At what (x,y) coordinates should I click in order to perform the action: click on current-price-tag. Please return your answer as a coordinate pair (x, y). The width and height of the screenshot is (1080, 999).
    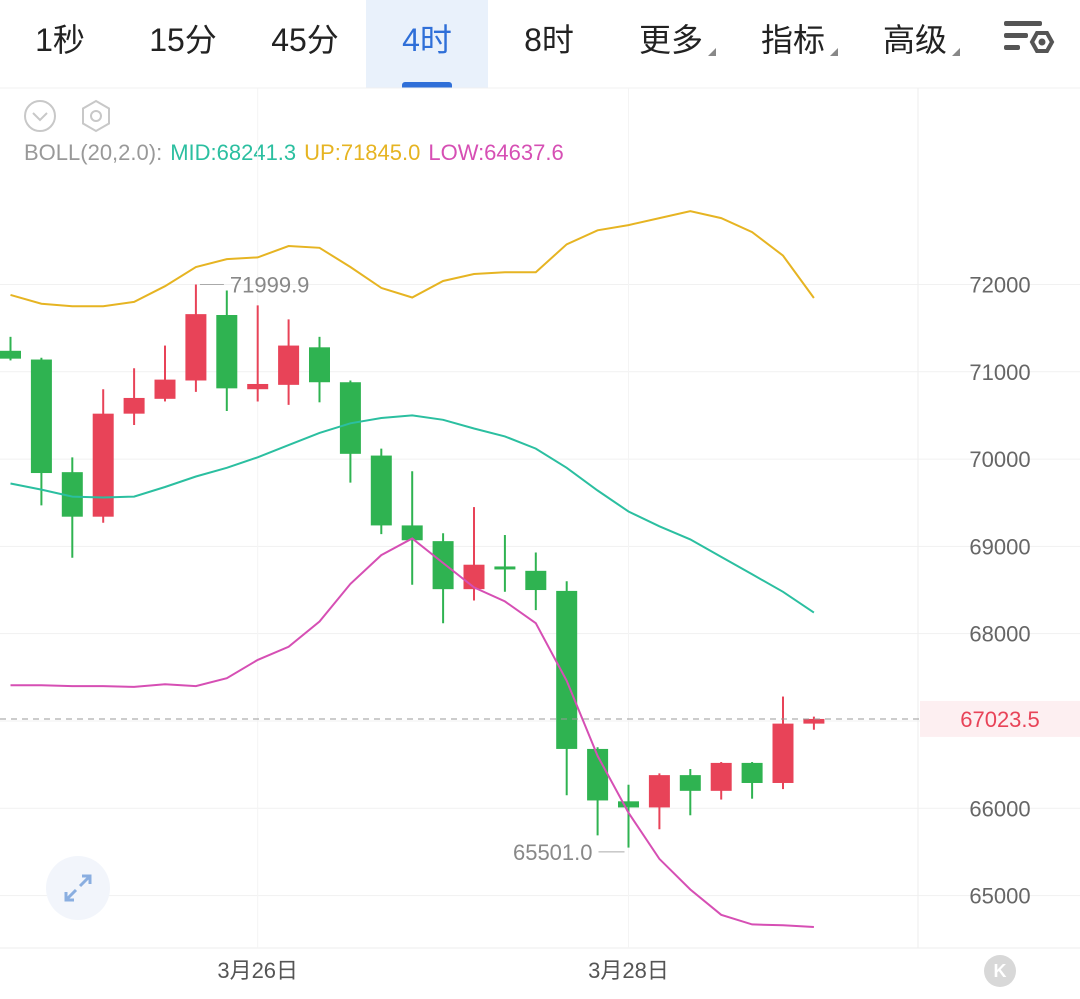
    Looking at the image, I should click on (1000, 718).